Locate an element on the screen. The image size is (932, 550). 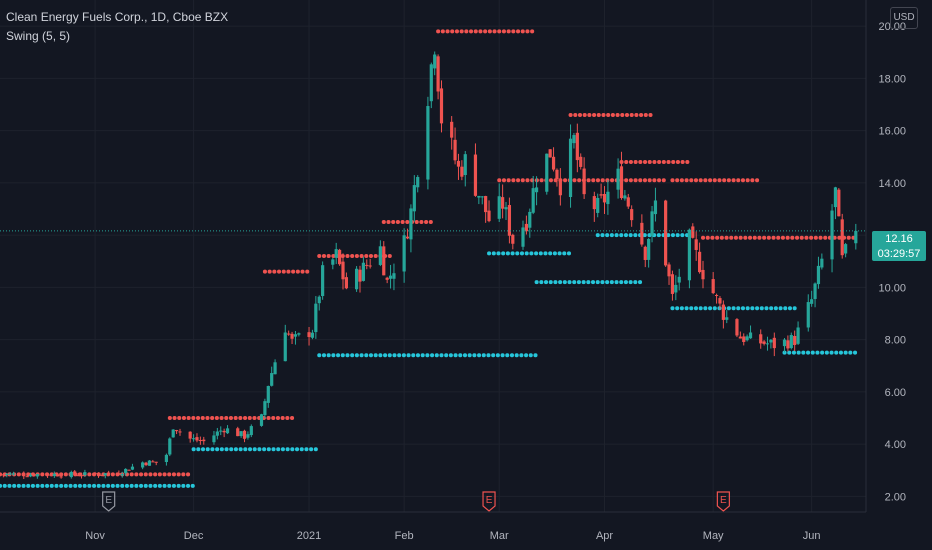
time-tick-label: May is located at coordinates (713, 536).